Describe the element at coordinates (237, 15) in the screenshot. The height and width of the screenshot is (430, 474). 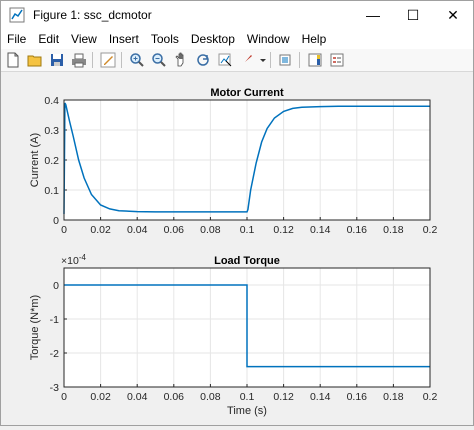
I see `title-bar: Figure 1: ssc_dcmotor — ☐ ✕` at that location.